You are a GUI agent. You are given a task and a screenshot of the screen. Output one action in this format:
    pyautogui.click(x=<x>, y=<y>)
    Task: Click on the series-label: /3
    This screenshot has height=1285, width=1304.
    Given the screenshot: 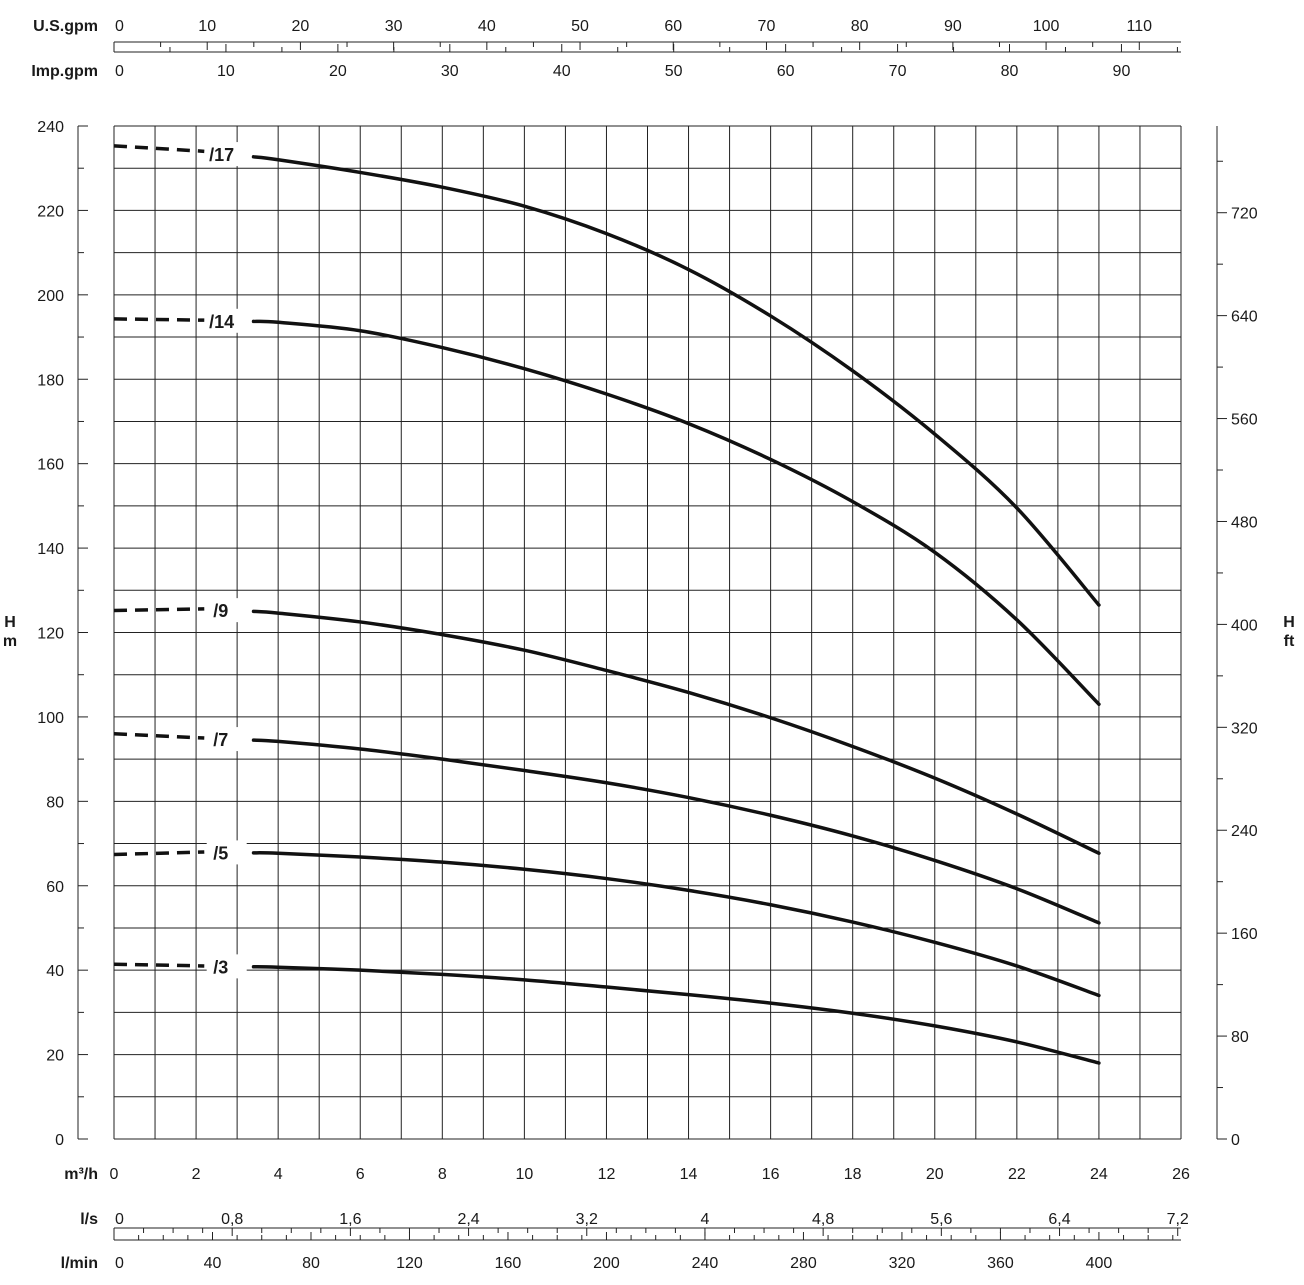 What is the action you would take?
    pyautogui.click(x=220, y=967)
    